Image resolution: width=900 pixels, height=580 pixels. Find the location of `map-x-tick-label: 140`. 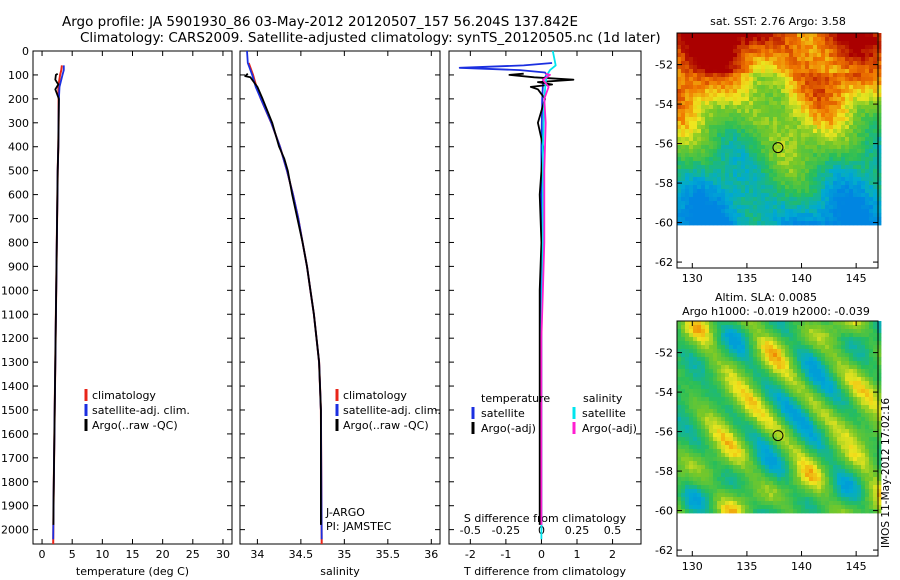

map-x-tick-label: 140 is located at coordinates (801, 278).